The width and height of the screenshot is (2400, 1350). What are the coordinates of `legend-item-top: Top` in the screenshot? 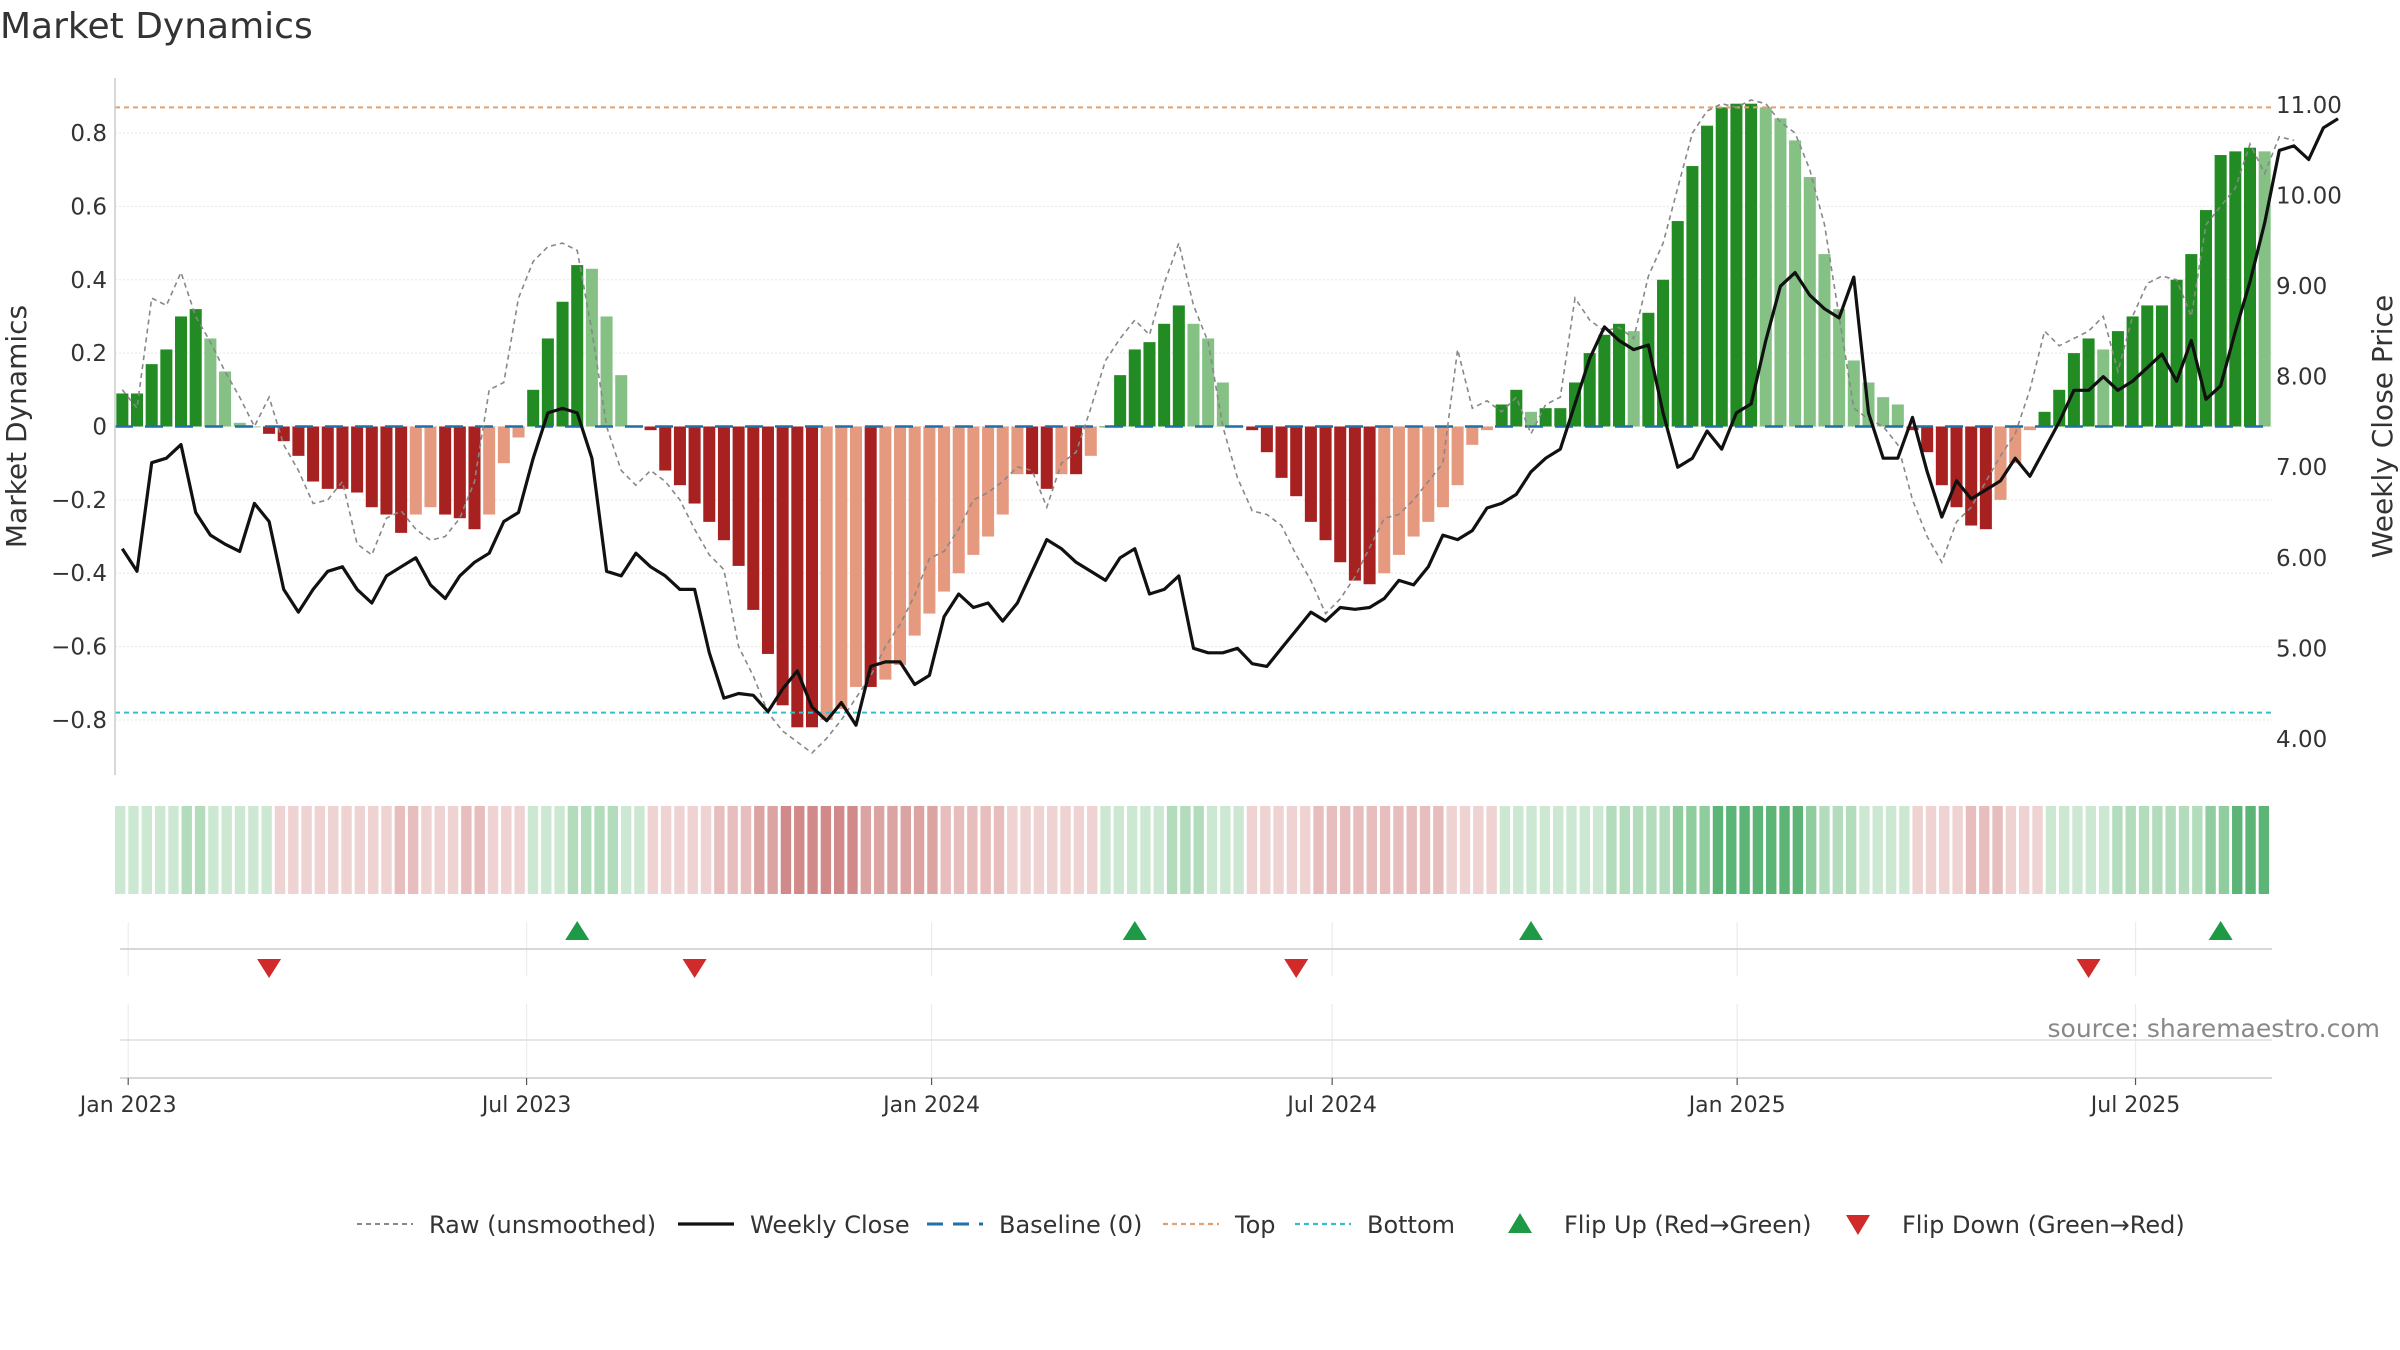 It's located at (1219, 1225).